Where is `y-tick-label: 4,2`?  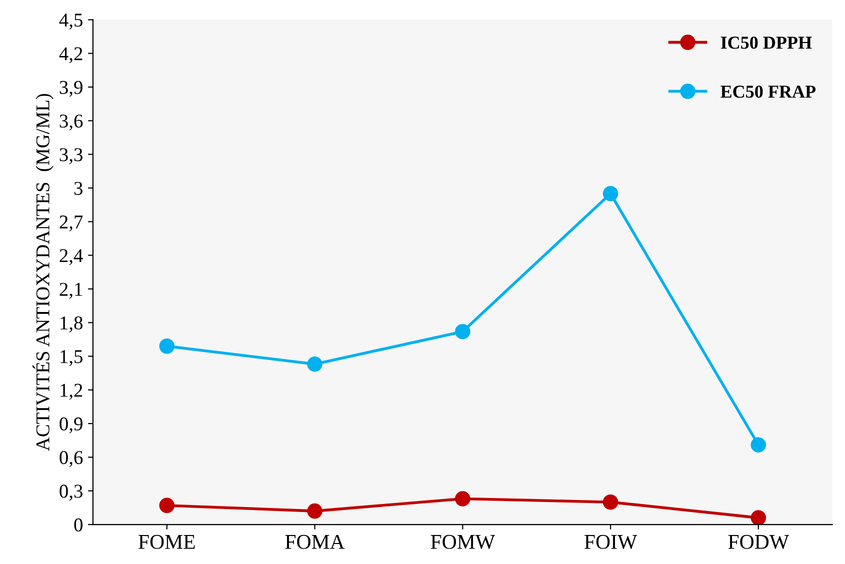
y-tick-label: 4,2 is located at coordinates (70, 55).